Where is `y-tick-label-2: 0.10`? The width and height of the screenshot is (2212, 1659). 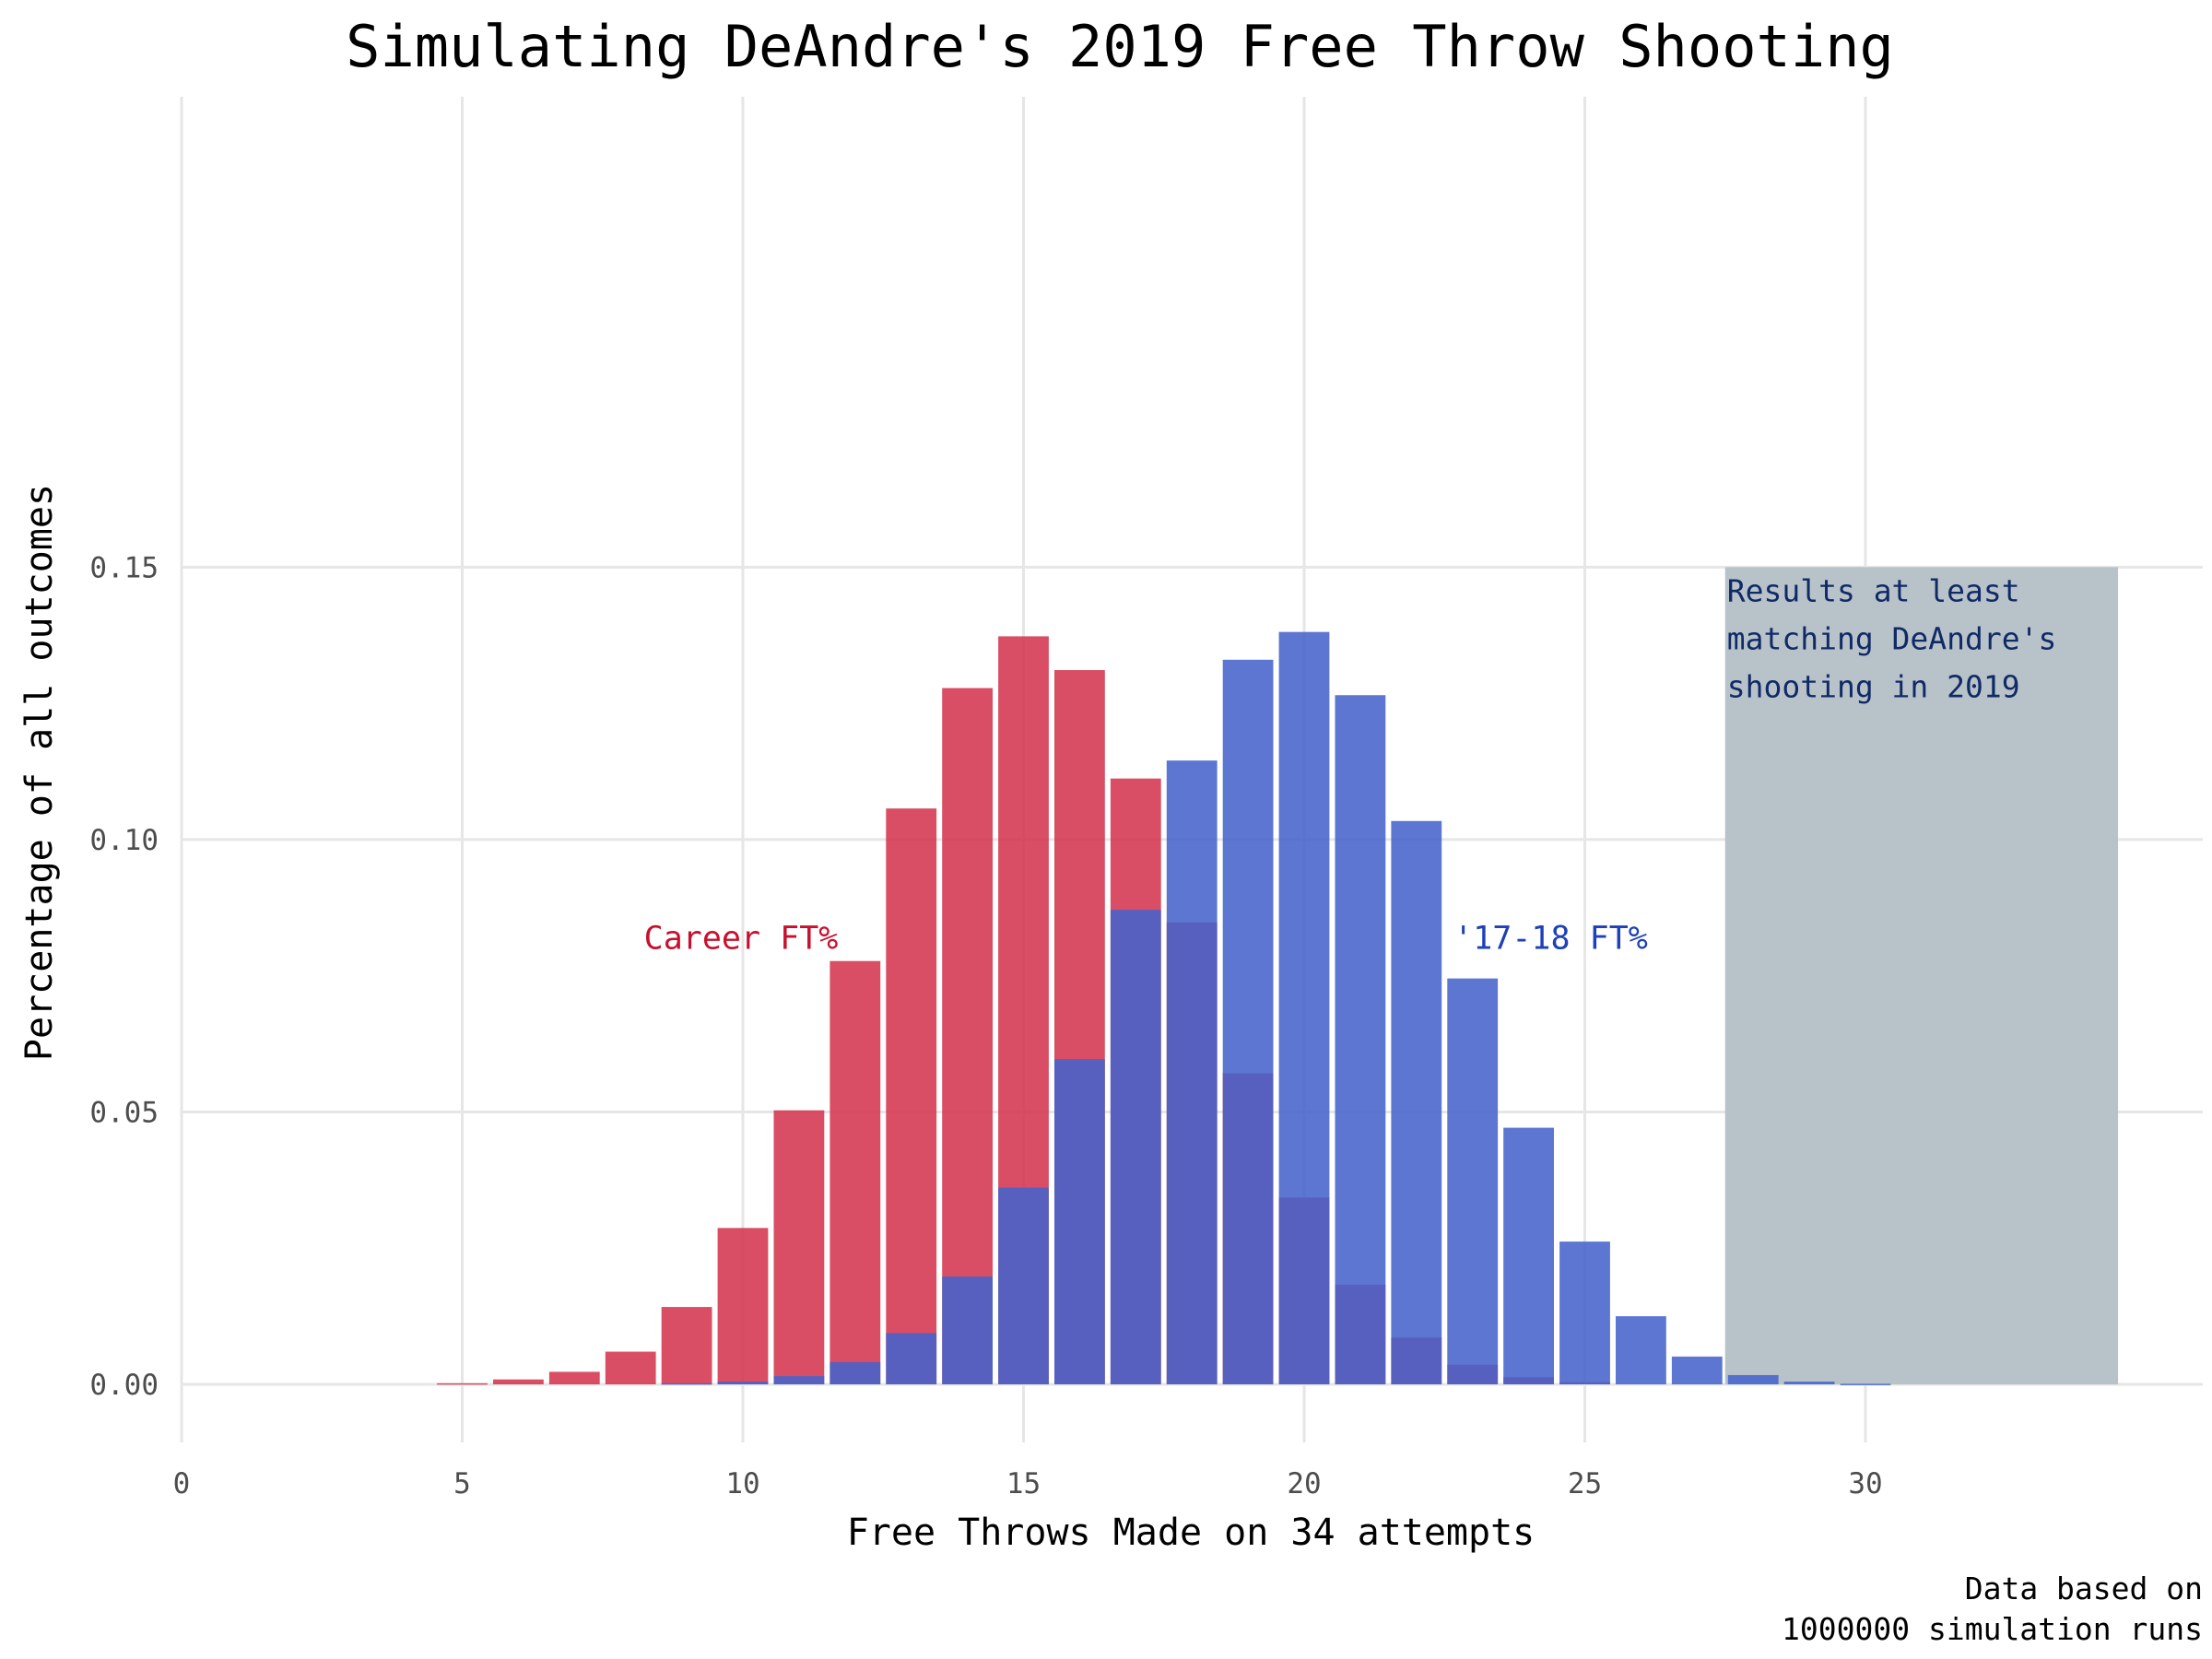 y-tick-label-2: 0.10 is located at coordinates (124, 840).